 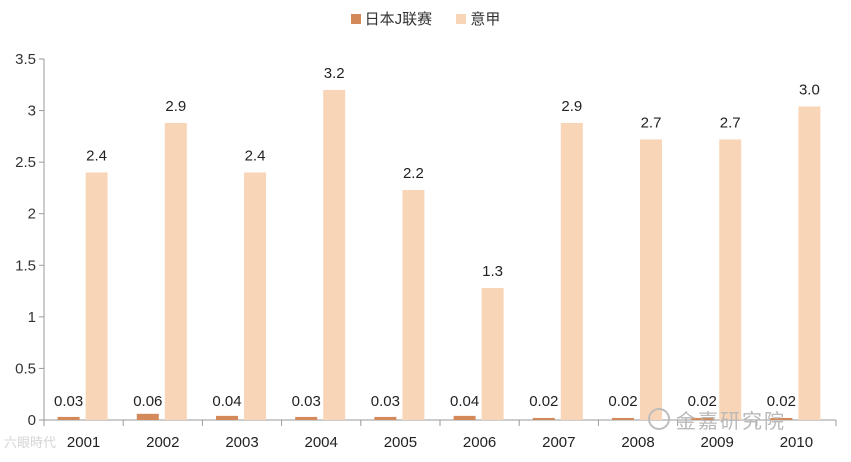 I want to click on x-tick-label: 2004, so click(x=321, y=442).